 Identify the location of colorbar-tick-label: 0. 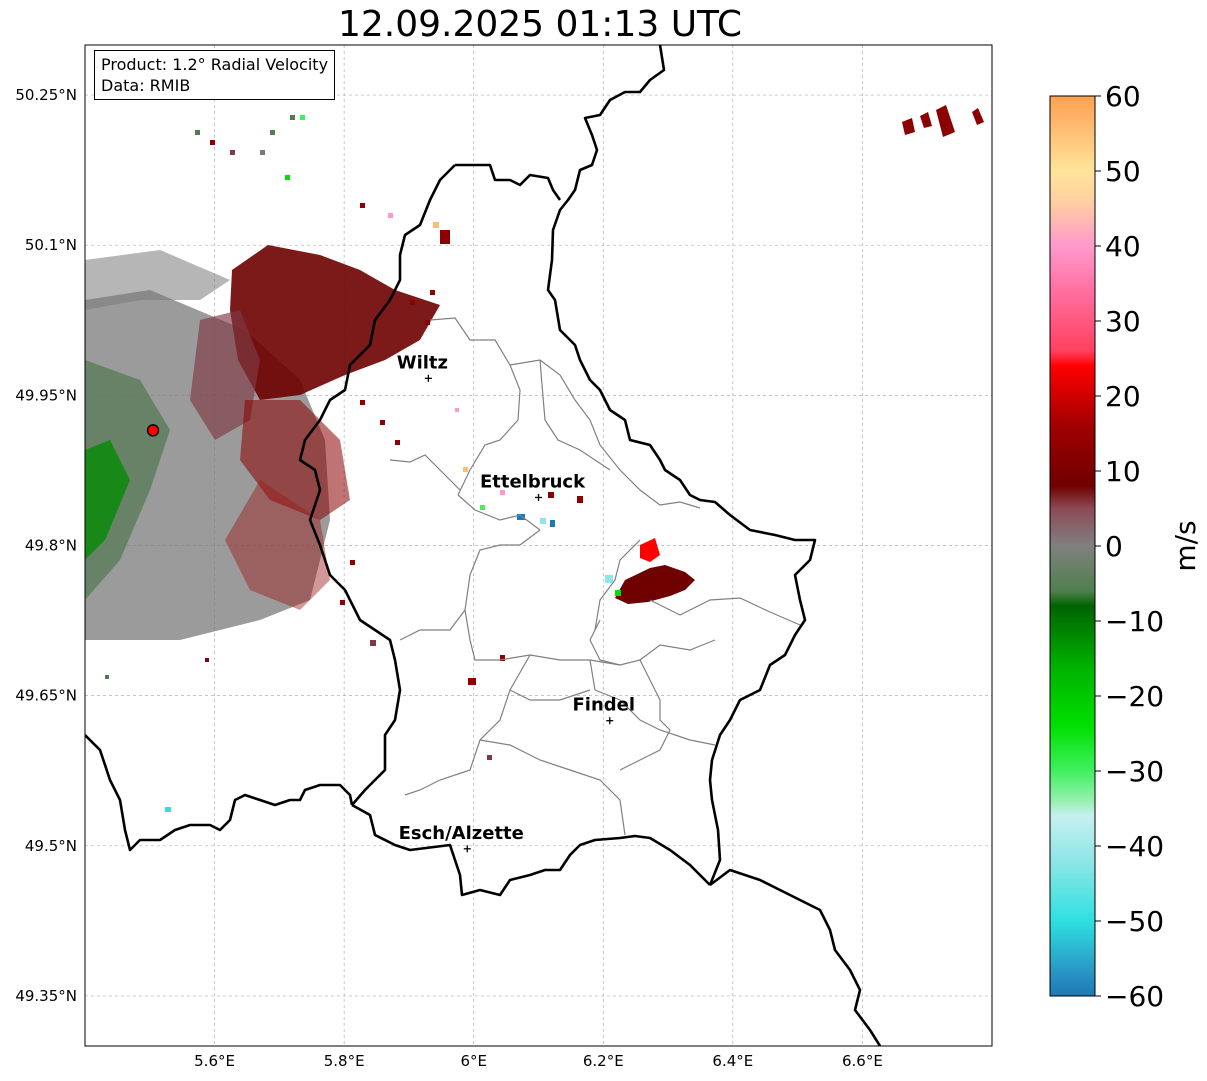
(1114, 546).